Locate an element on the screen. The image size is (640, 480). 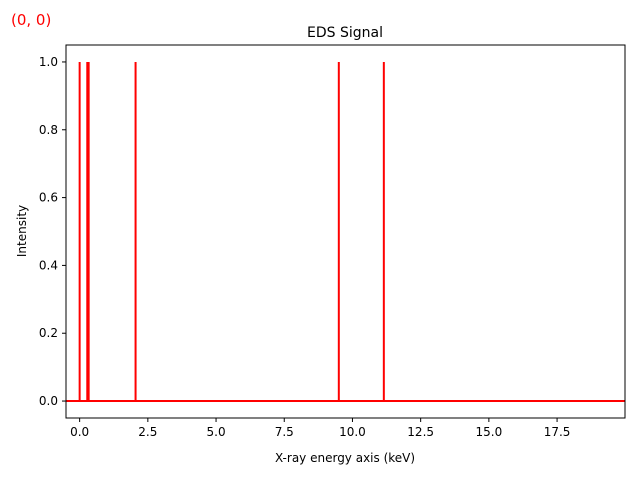
x-axis-label: X-ray energy axis (keV) is located at coordinates (345, 458).